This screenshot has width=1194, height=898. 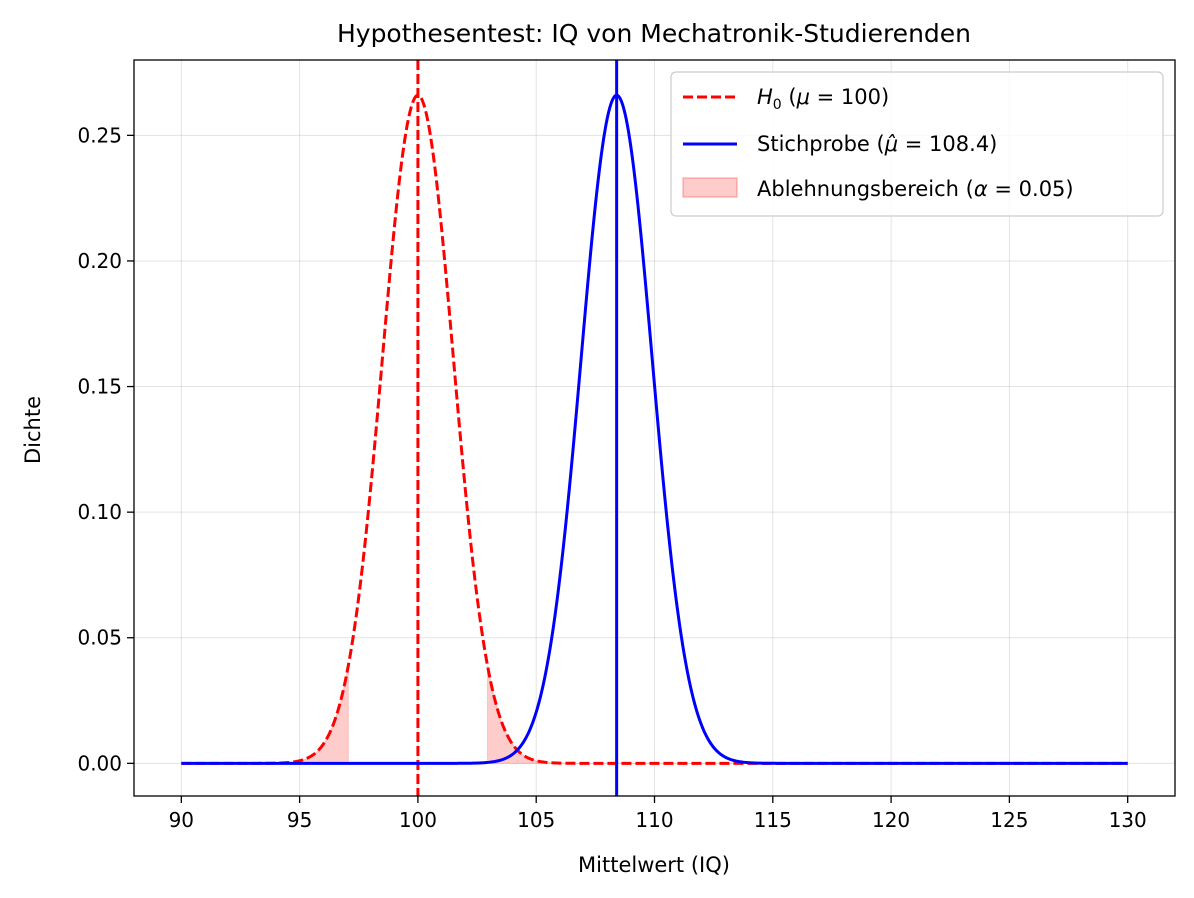 What do you see at coordinates (877, 144) in the screenshot?
I see `legend-label-stichprobe: Stichprobe (μ̂ = 108.4)` at bounding box center [877, 144].